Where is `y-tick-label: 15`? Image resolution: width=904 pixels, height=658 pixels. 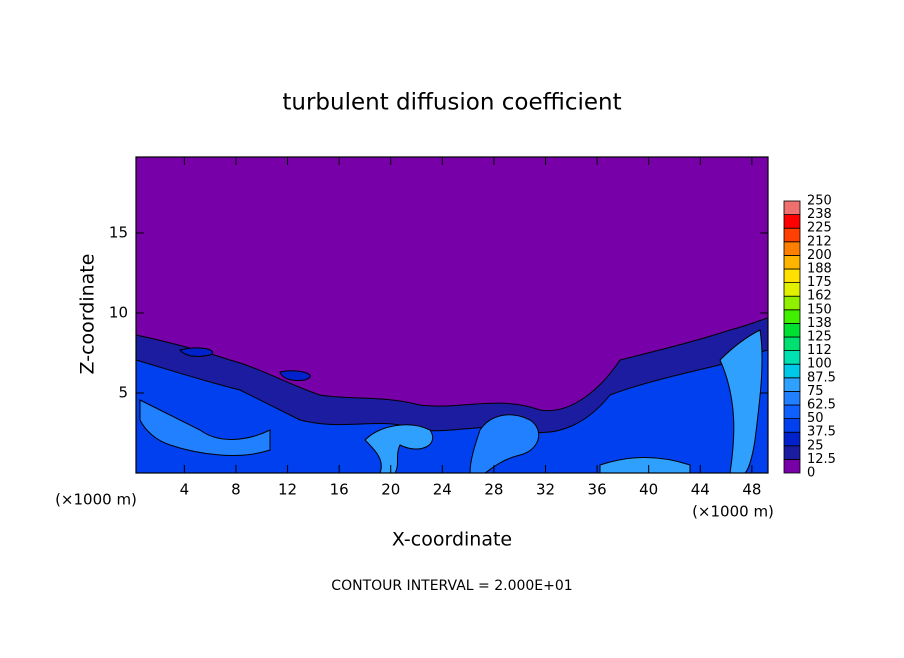 y-tick-label: 15 is located at coordinates (118, 233).